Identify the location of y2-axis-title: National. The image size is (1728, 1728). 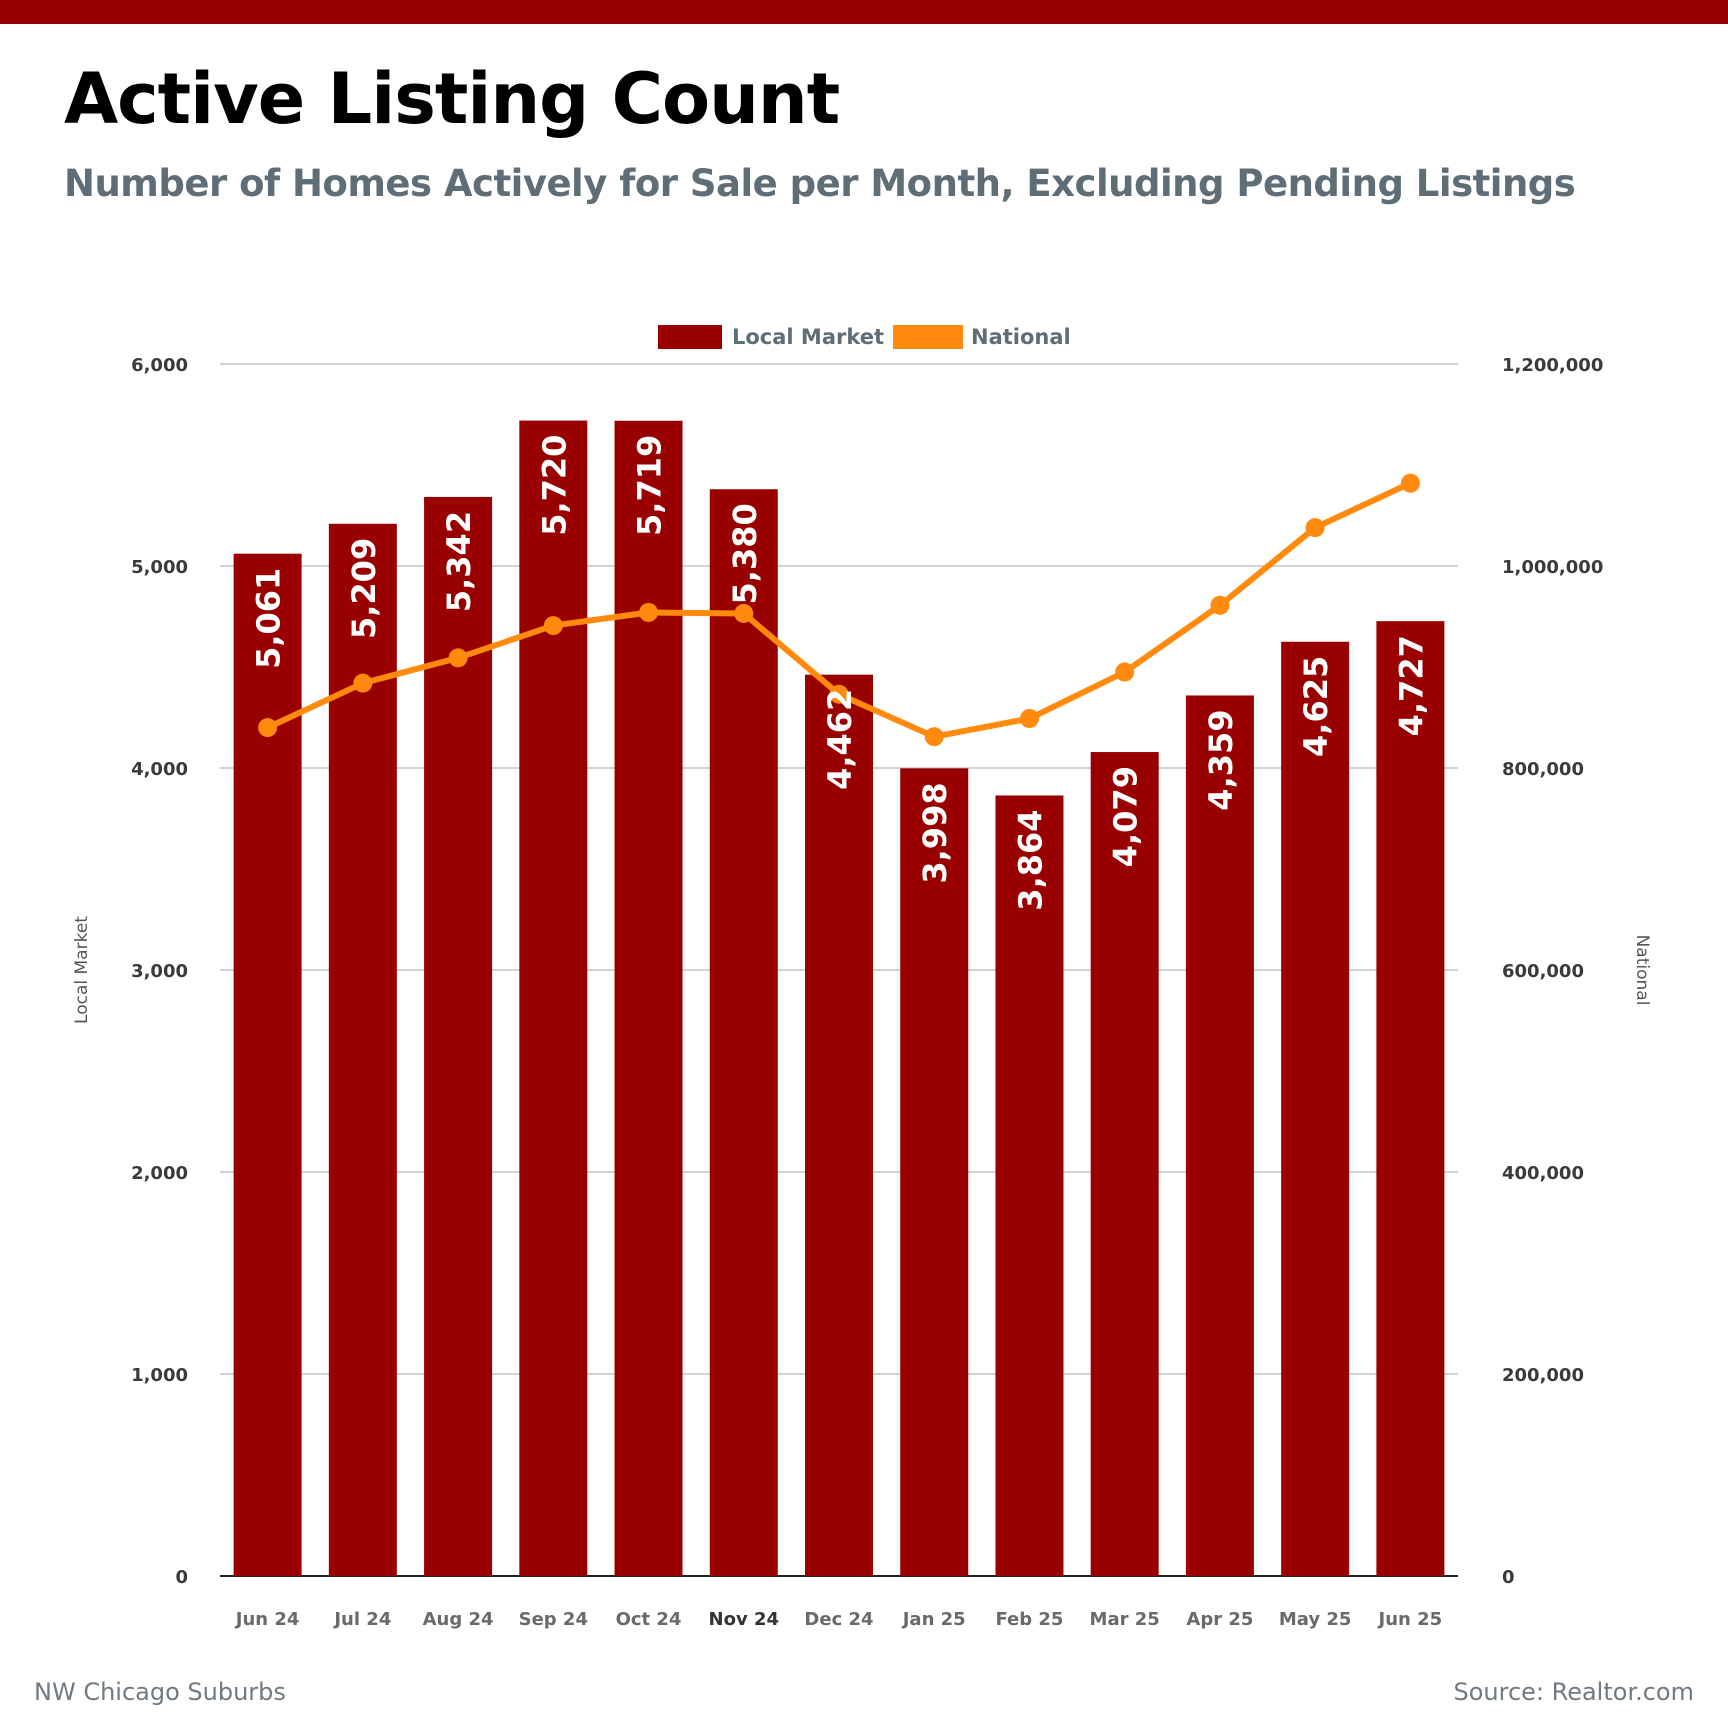
(1642, 970).